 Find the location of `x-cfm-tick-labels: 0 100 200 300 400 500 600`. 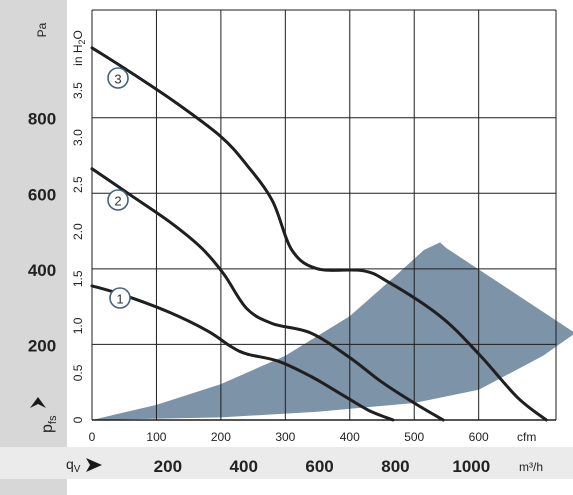

x-cfm-tick-labels: 0 100 200 300 400 500 600 is located at coordinates (289, 437).